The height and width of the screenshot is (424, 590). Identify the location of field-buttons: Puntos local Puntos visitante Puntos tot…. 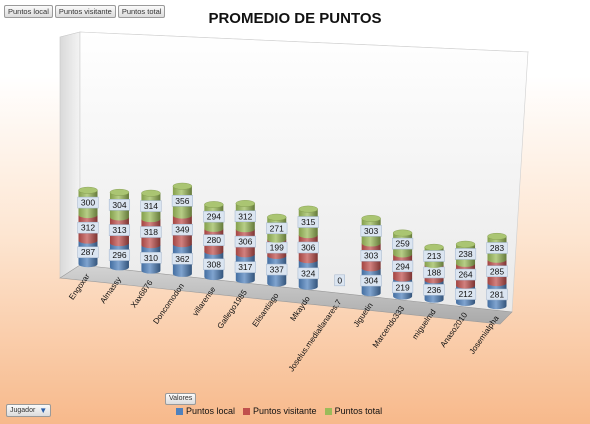
(85, 11).